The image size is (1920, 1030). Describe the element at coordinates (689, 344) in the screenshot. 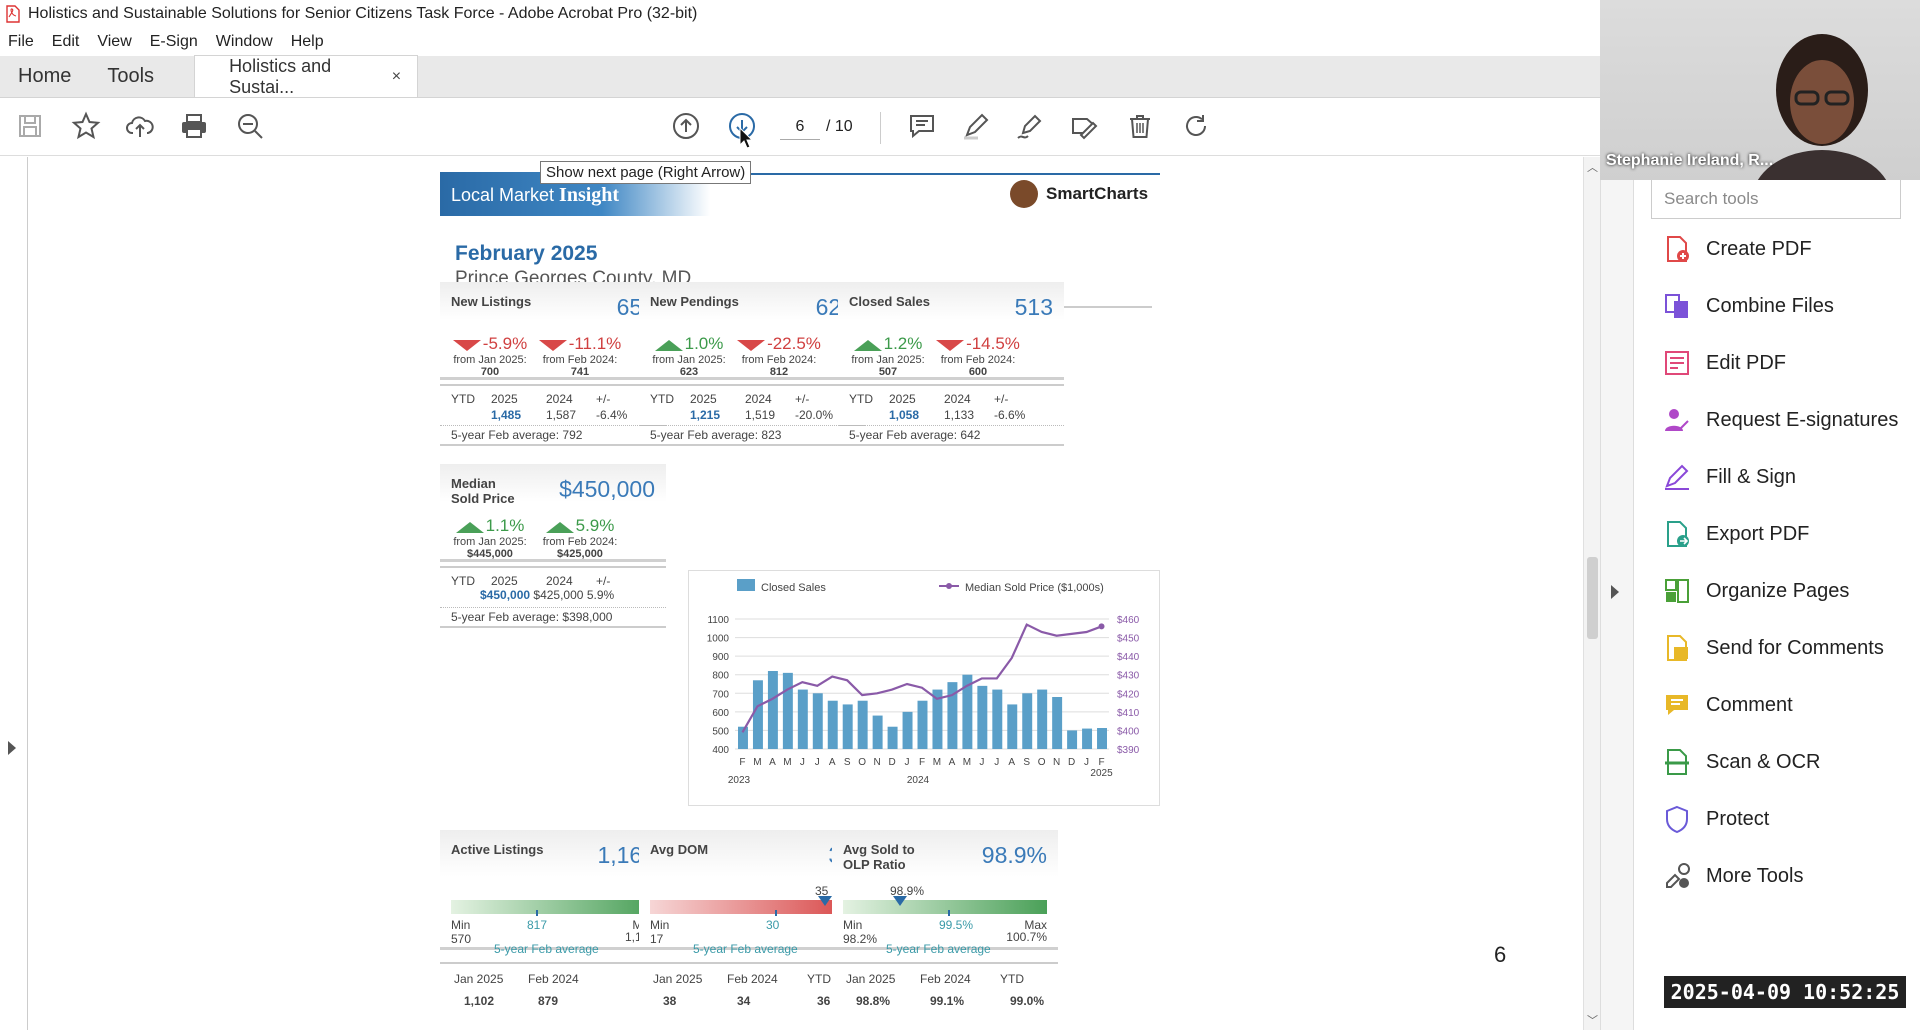

I see `change-pct: 1.0%` at that location.